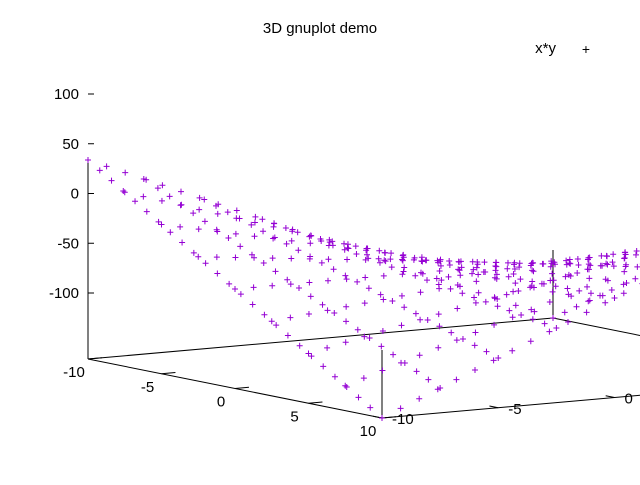 The height and width of the screenshot is (485, 640). Describe the element at coordinates (294, 416) in the screenshot. I see `x-tick-label: 5` at that location.